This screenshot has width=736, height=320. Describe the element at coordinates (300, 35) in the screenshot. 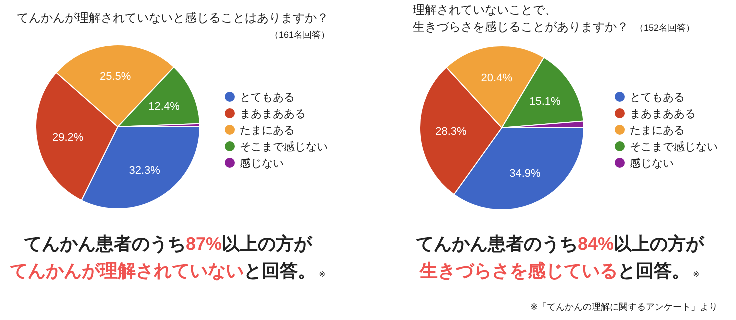

I see `chart-subtitle: （161名回答）` at that location.